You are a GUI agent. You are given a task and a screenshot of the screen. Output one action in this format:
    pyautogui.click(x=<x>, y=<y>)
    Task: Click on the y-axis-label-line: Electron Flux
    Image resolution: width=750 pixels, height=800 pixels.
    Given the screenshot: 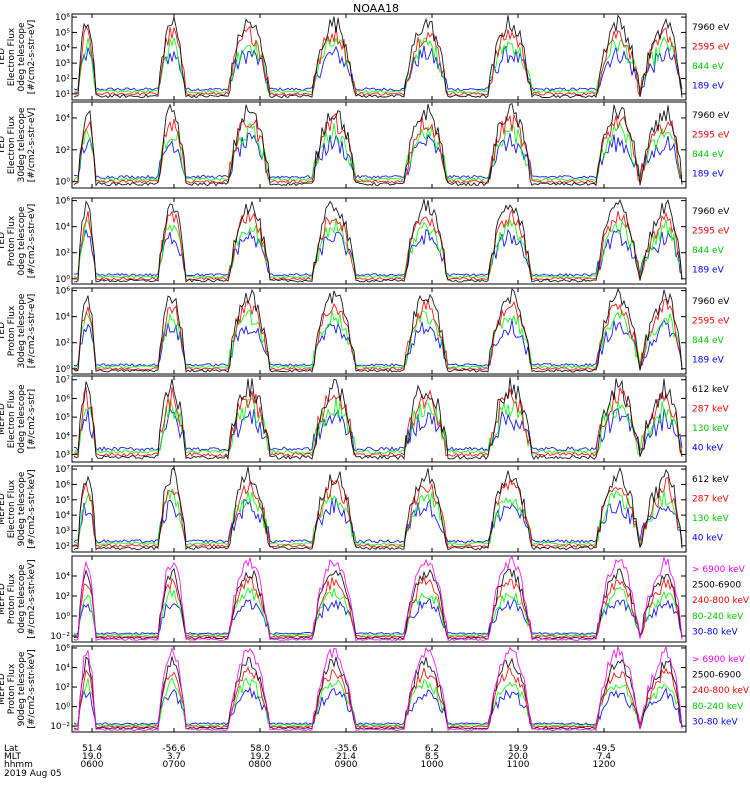 What is the action you would take?
    pyautogui.click(x=12, y=418)
    